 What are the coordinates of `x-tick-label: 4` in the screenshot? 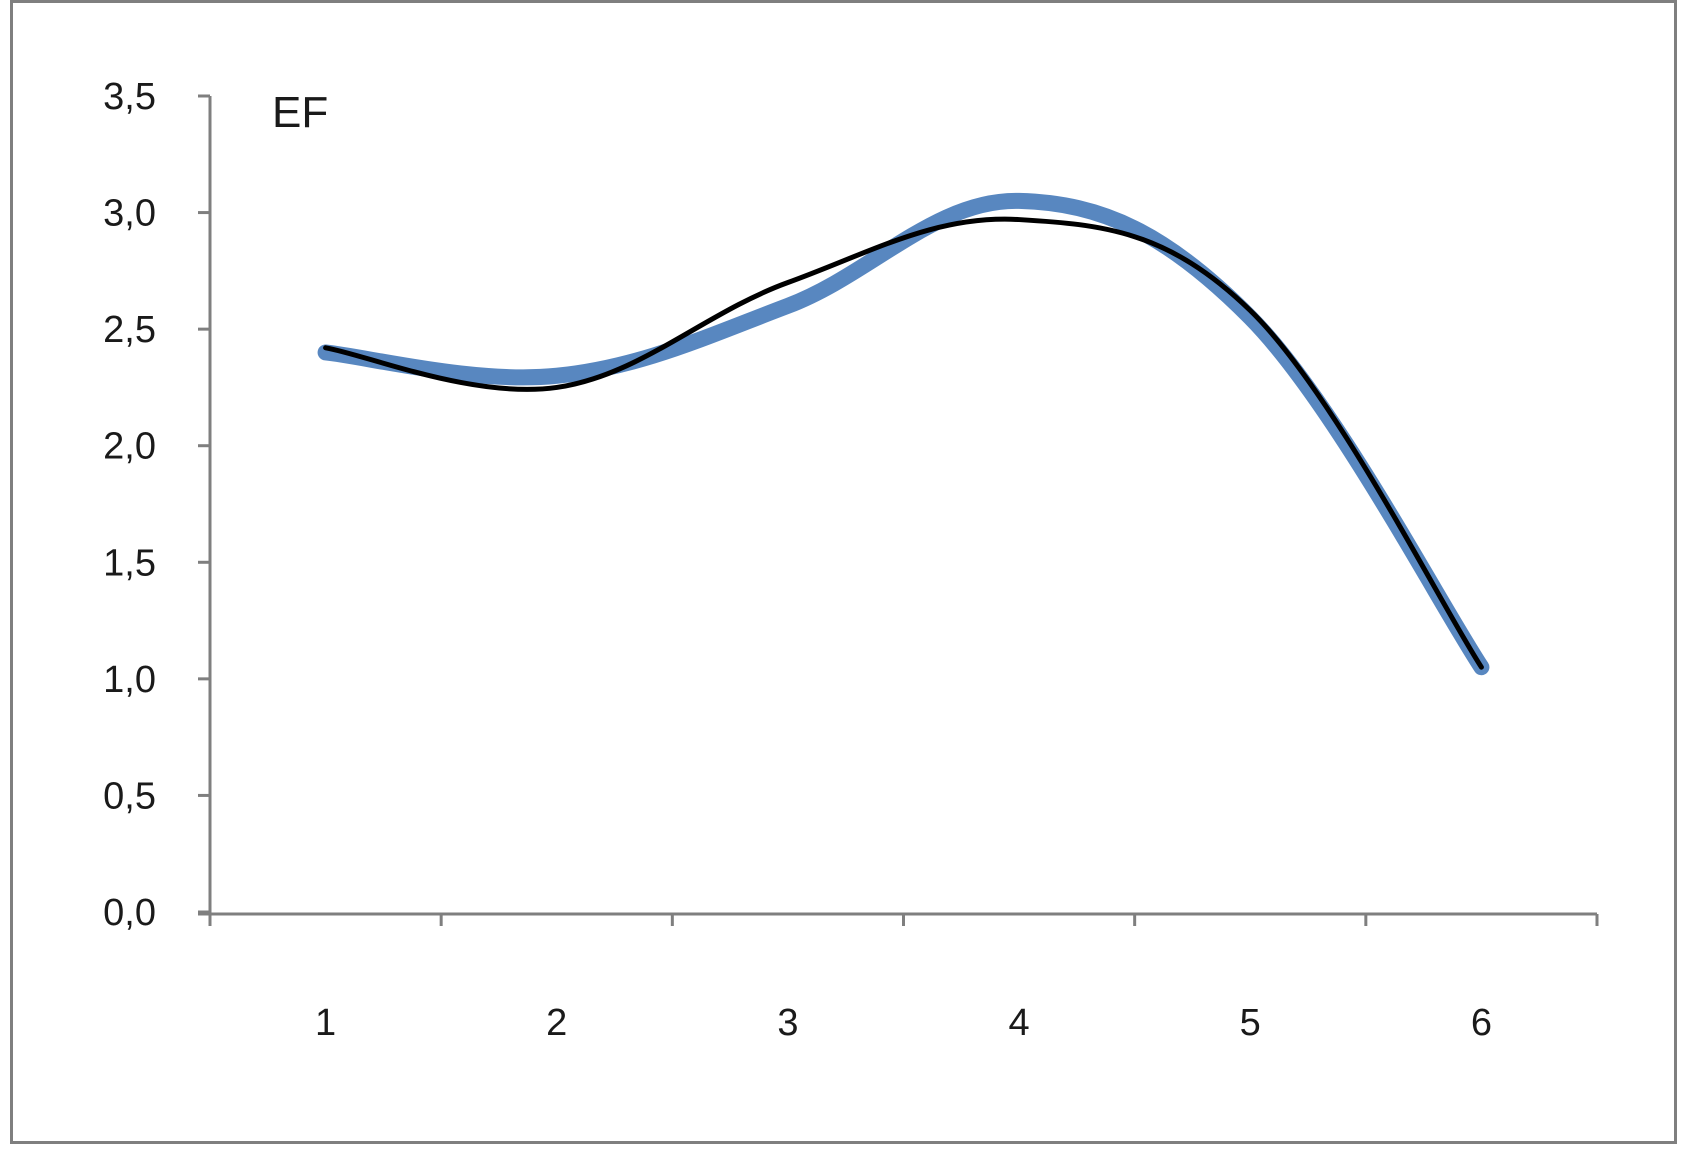 It's located at (1019, 1023).